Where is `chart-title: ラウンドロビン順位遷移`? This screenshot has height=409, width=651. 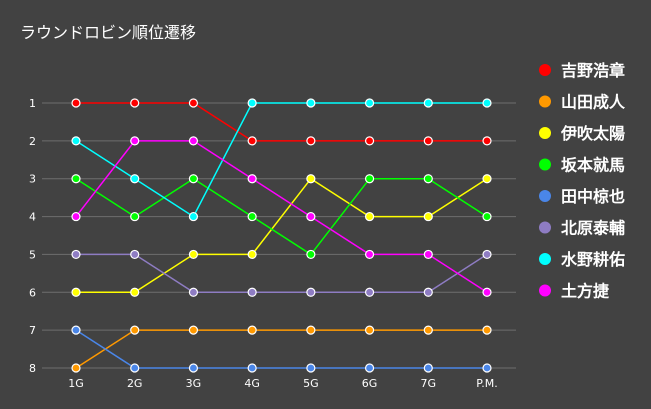 chart-title: ラウンドロビン順位遷移 is located at coordinates (108, 32).